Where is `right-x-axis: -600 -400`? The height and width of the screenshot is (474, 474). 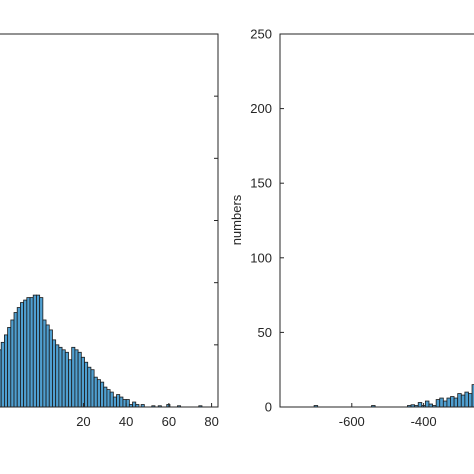 right-x-axis: -600 -400 is located at coordinates (388, 416).